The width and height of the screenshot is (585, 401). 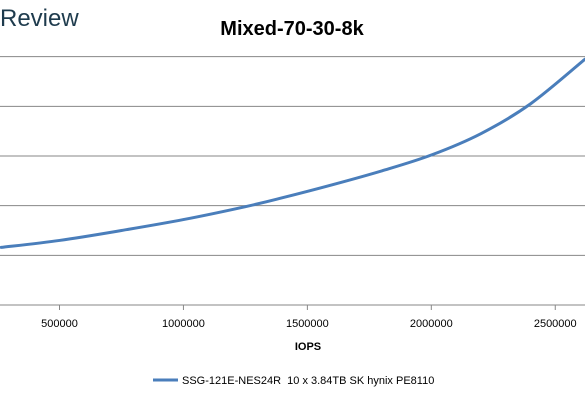 I want to click on x-tick-labels: 500000 1000000 1500000 2000000 2500000, so click(x=309, y=324).